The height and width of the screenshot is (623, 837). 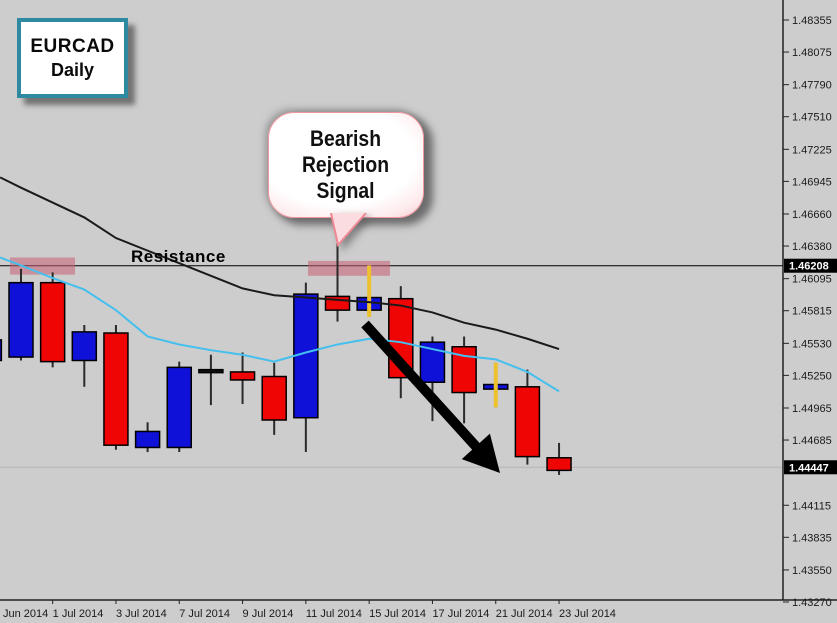 I want to click on date-axis-label: 21 Jul 2014, so click(x=524, y=614).